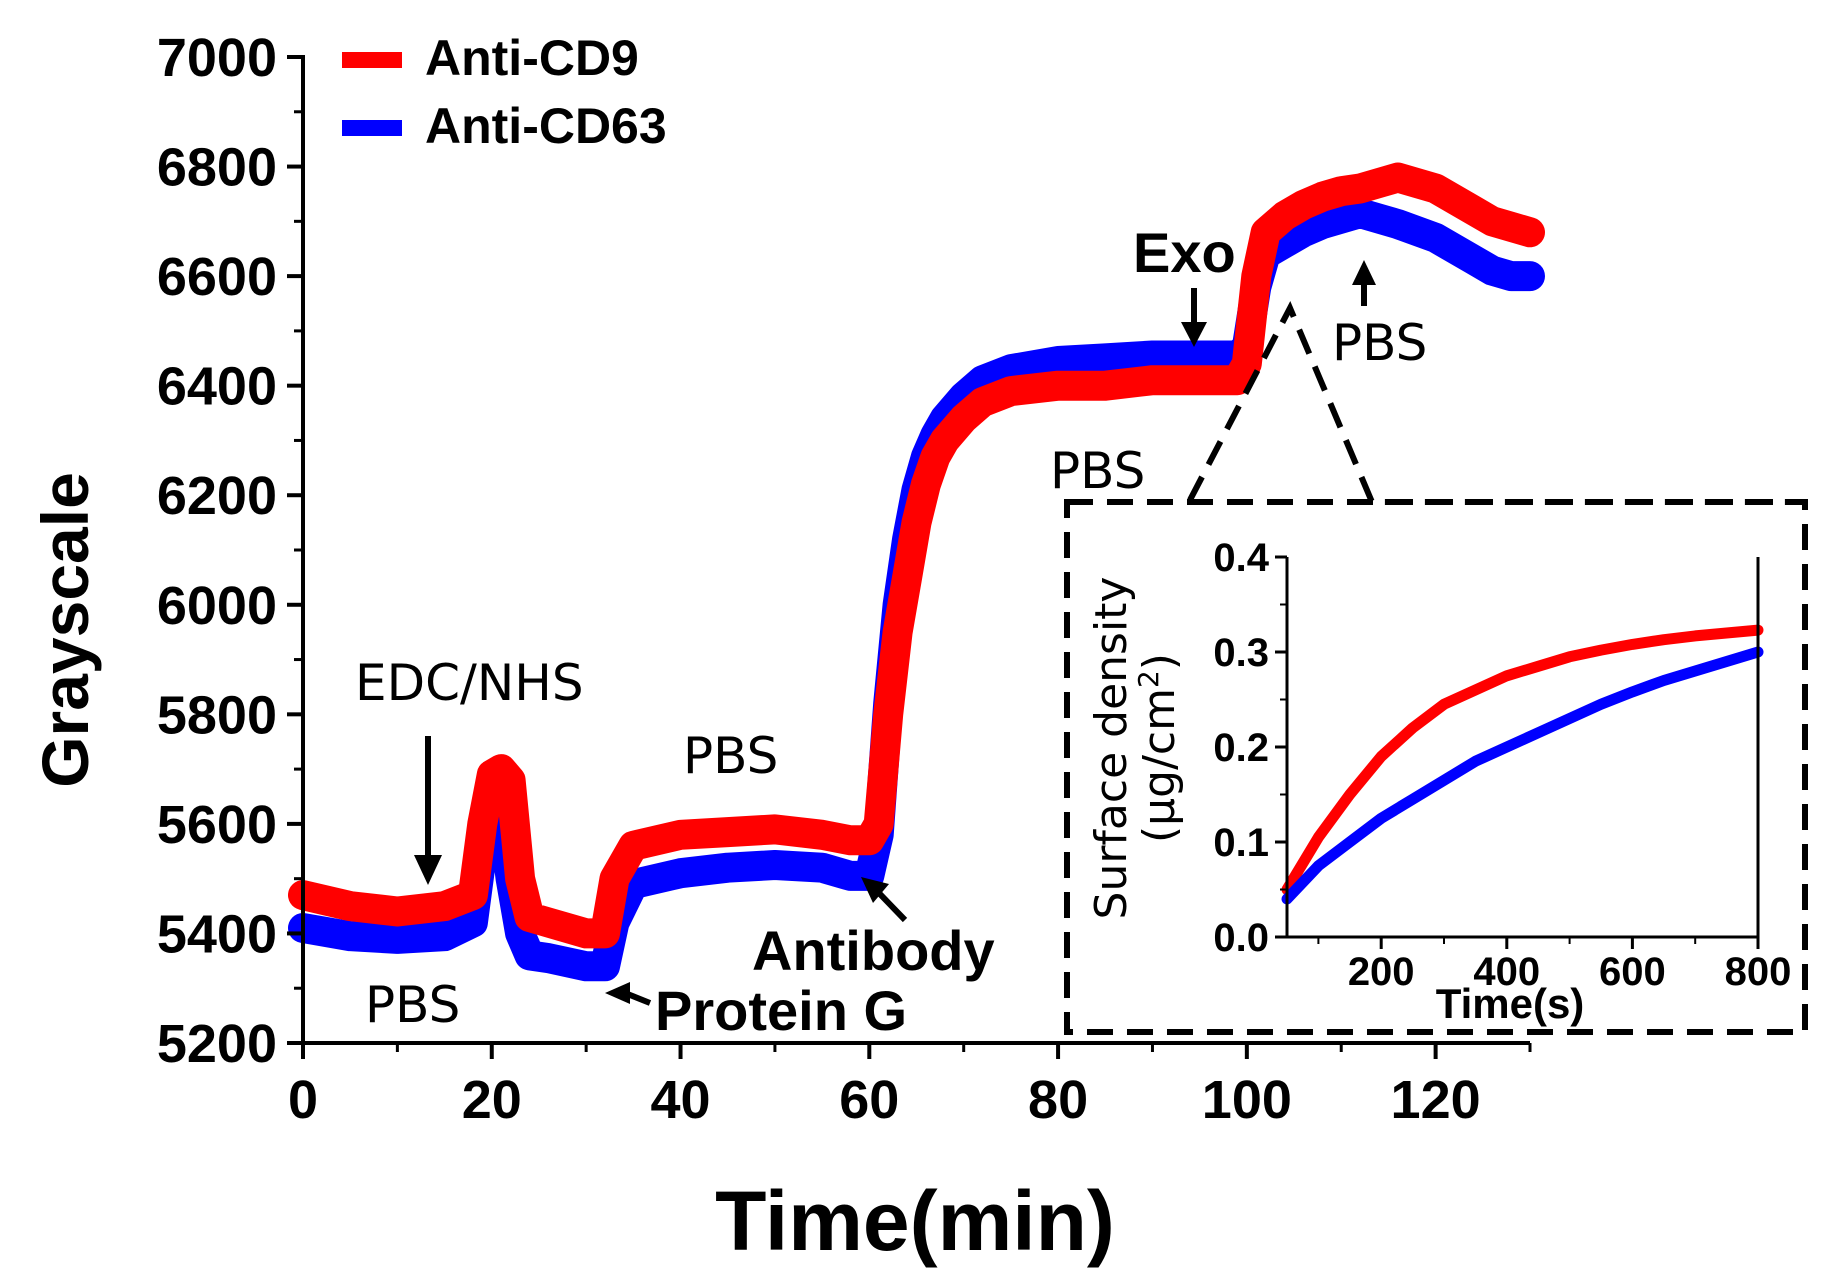 The height and width of the screenshot is (1277, 1833). What do you see at coordinates (1241, 748) in the screenshot?
I see `inset-y-tick-labels: 0.0 0.1 0.2 0.3 0.4` at bounding box center [1241, 748].